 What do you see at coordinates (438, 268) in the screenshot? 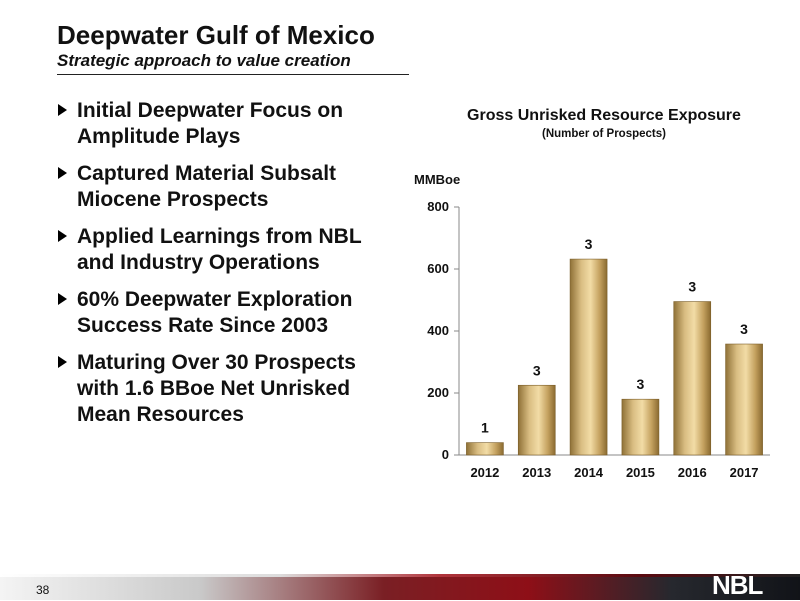
I see `y-tick-label: 600` at bounding box center [438, 268].